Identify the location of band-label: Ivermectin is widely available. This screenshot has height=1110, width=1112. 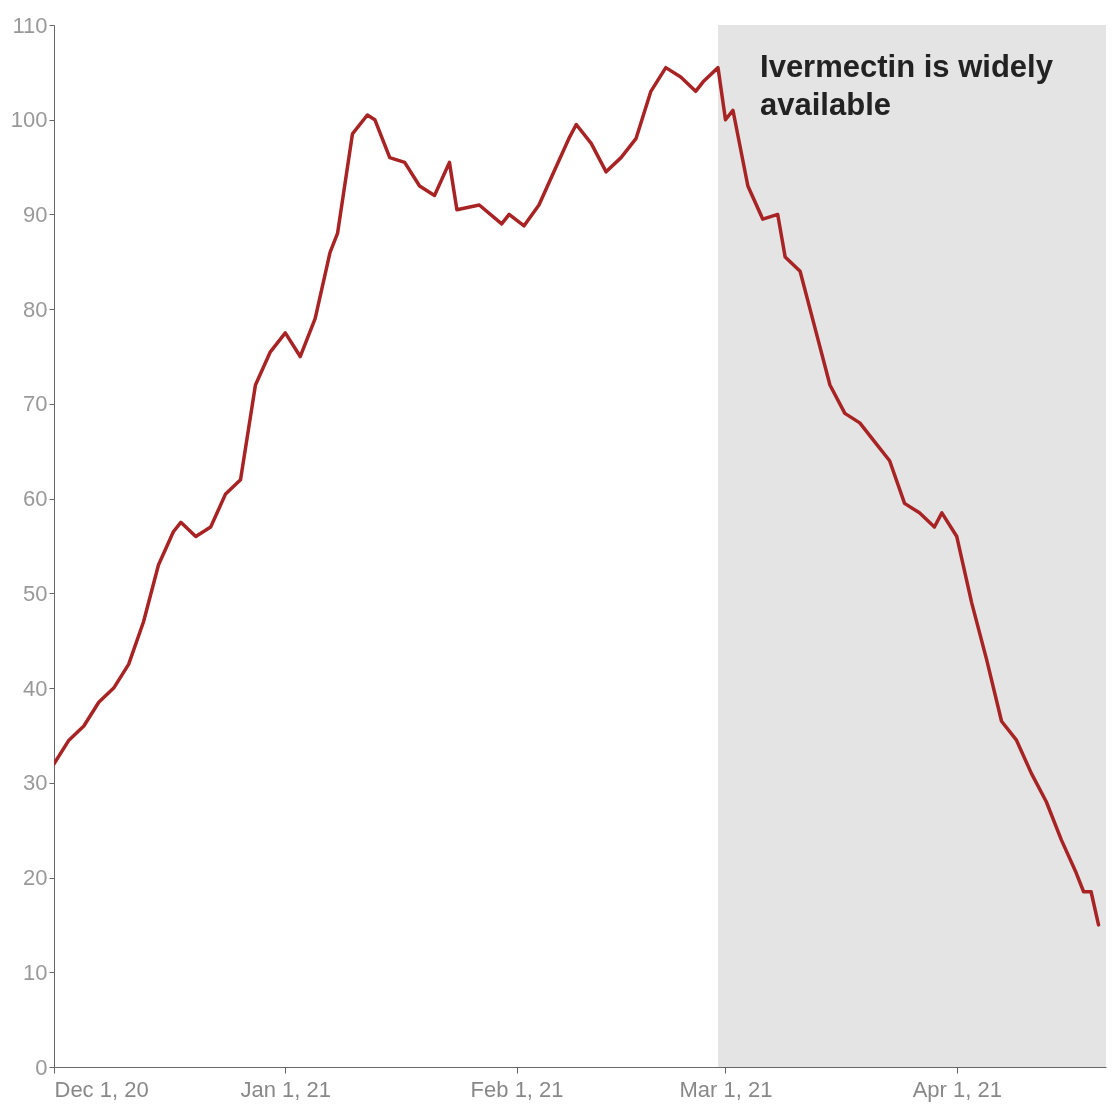
(907, 86).